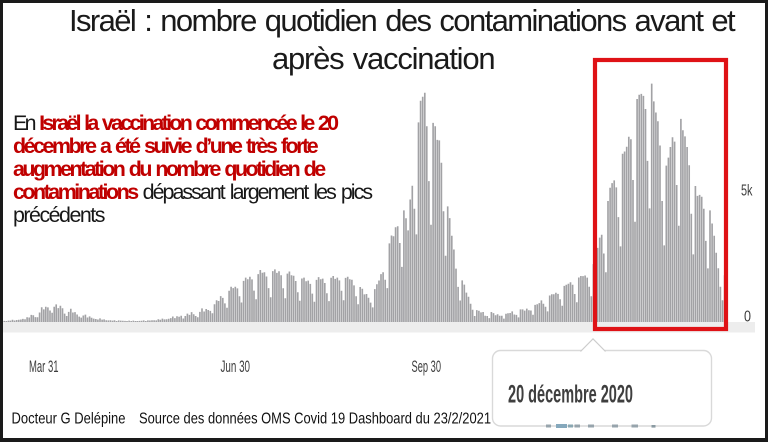 The height and width of the screenshot is (444, 768). Describe the element at coordinates (747, 191) in the screenshot. I see `svg-text: 5k` at that location.